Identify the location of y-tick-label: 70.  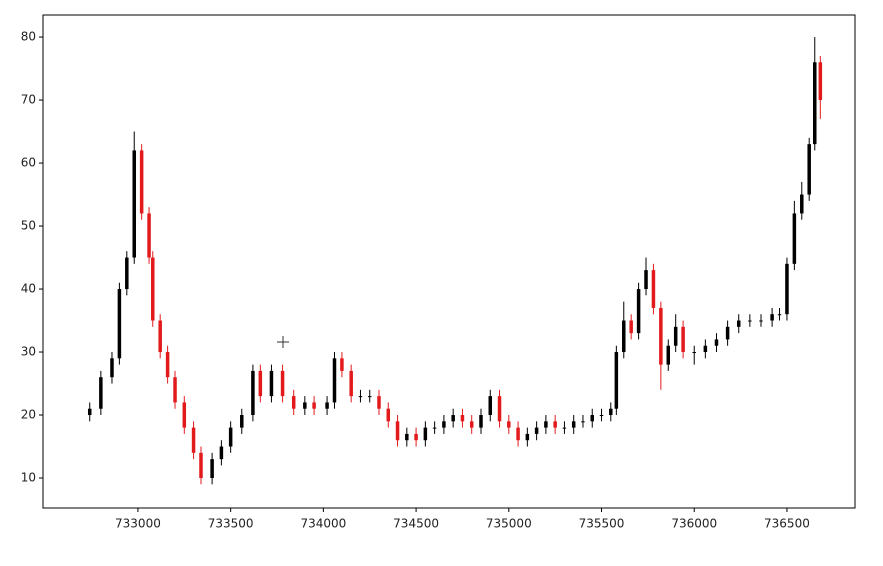
(28, 100).